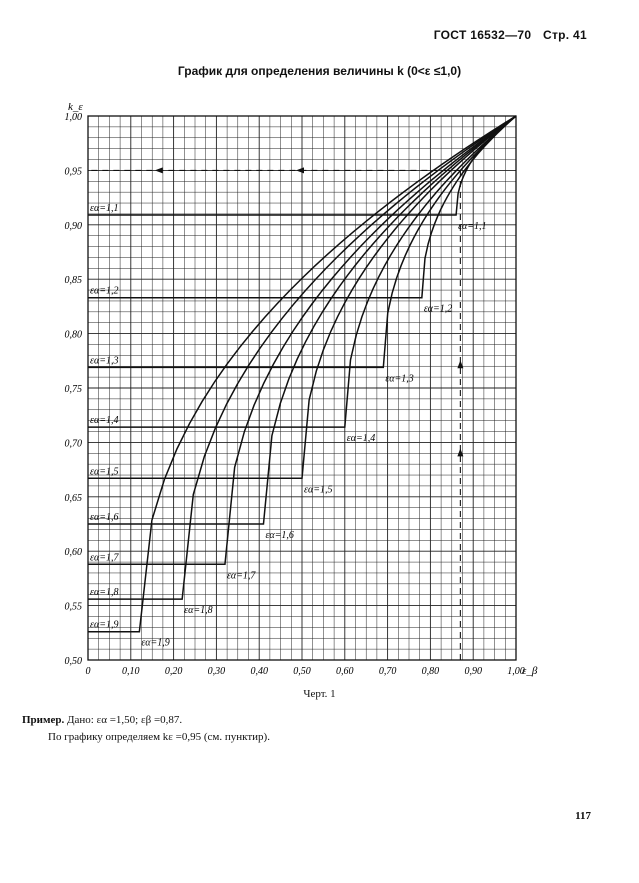 This screenshot has height=883, width=639. I want to click on series-label-left: εα=1,1, so click(104, 208).